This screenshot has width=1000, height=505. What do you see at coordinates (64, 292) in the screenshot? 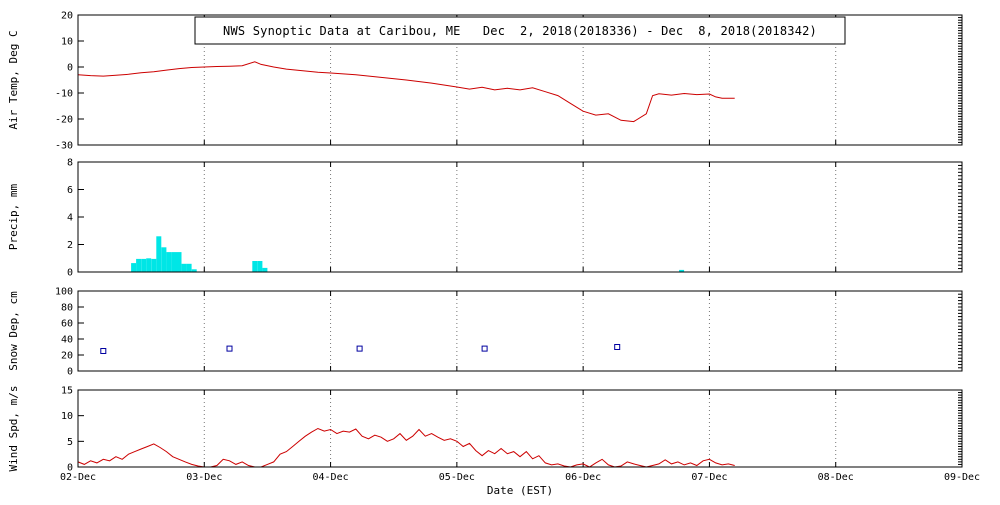
I see `y-tick-label: 100` at bounding box center [64, 292].